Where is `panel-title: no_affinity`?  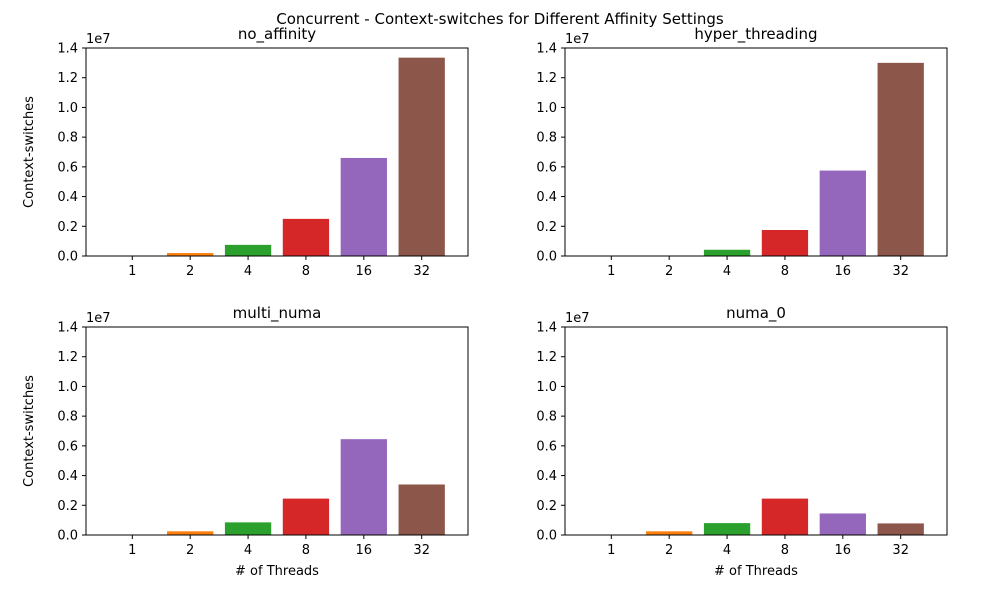
panel-title: no_affinity is located at coordinates (277, 34).